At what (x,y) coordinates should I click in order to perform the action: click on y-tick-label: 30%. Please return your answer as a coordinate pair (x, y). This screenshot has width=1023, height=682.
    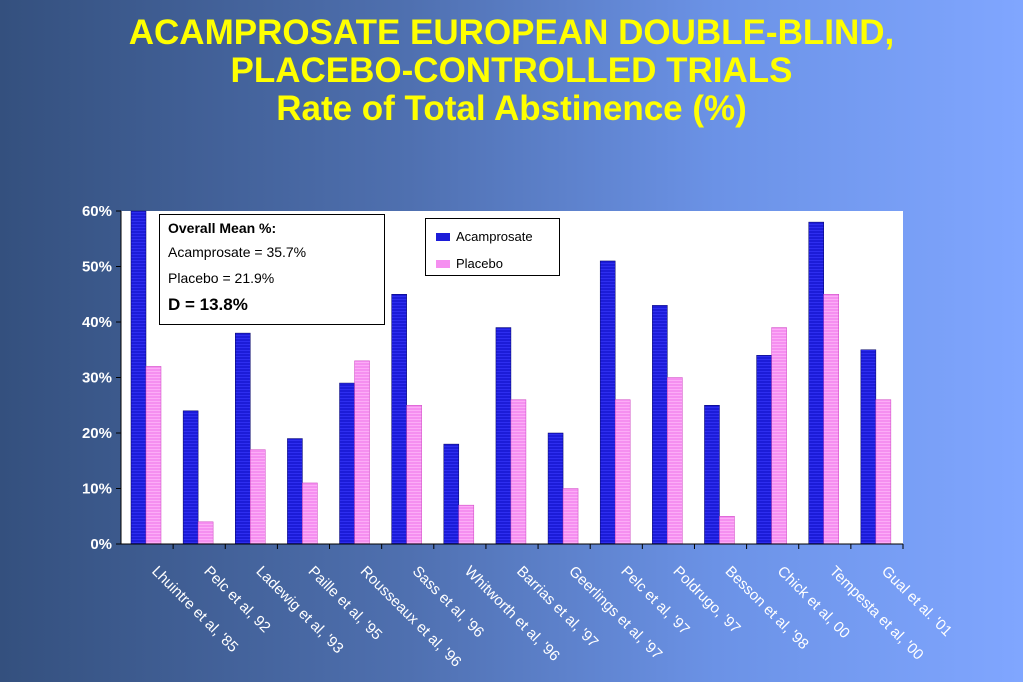
    Looking at the image, I should click on (97, 378).